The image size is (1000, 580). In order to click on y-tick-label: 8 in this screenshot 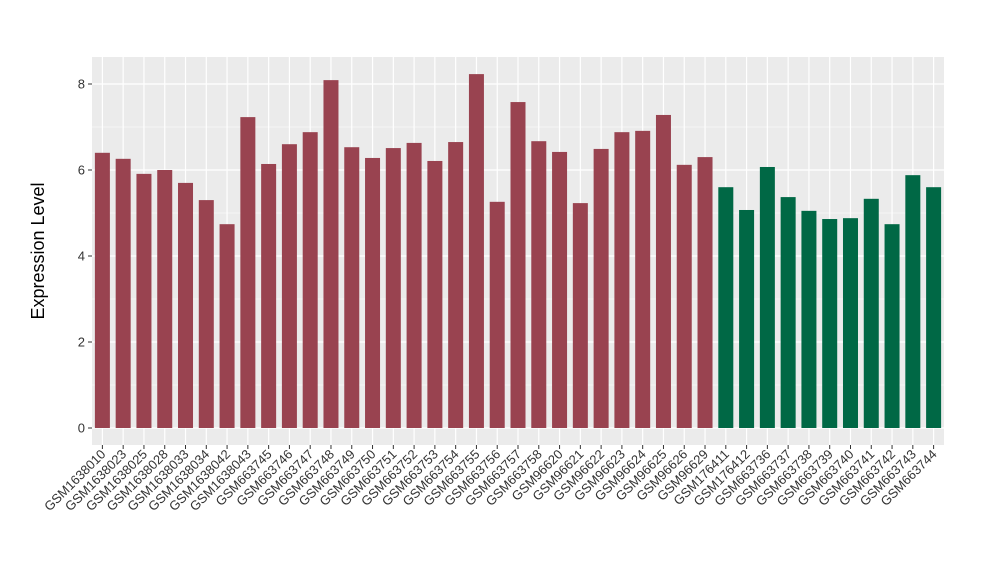, I will do `click(81, 84)`.